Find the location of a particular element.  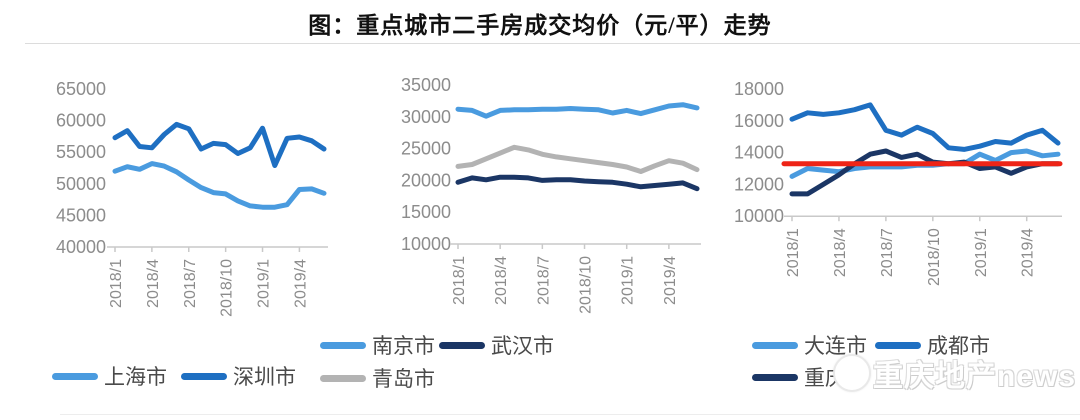

legend-item-shenzhen: 深圳市 is located at coordinates (238, 376).